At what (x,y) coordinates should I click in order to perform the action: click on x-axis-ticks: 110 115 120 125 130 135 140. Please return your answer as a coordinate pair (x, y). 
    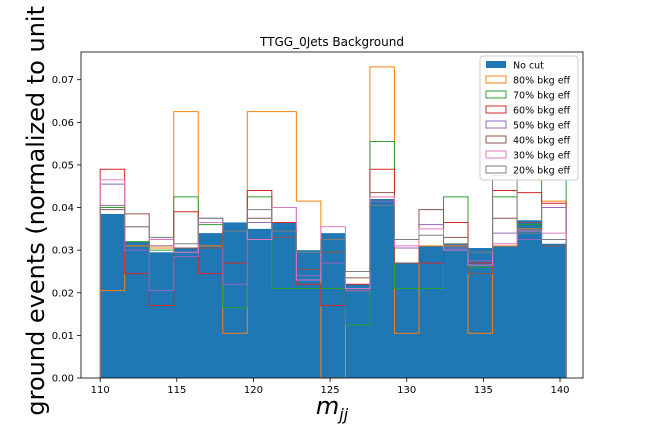
    Looking at the image, I should click on (330, 387).